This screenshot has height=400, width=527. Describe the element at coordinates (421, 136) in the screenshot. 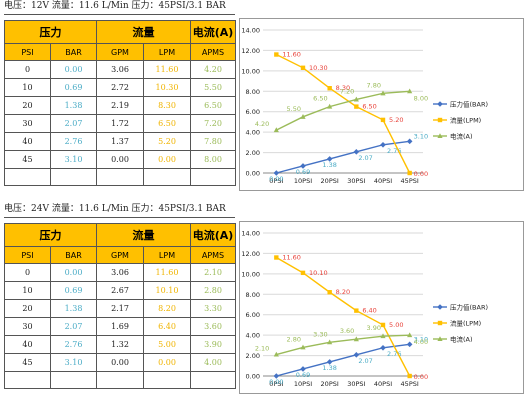

I see `data-label: 3.10` at that location.